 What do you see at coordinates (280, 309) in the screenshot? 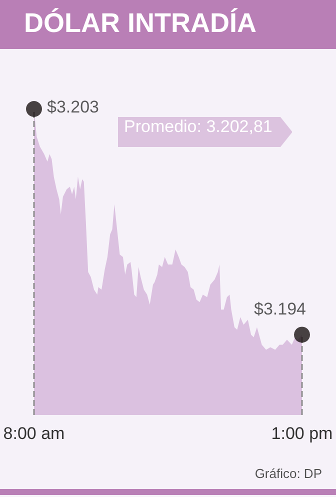
I see `data-label: $3.194` at bounding box center [280, 309].